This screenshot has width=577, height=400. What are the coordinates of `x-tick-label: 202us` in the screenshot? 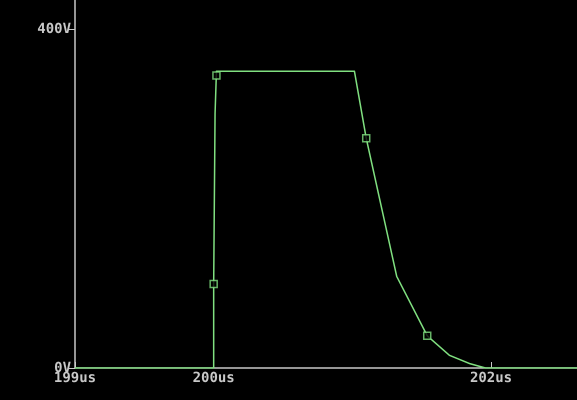 It's located at (491, 378).